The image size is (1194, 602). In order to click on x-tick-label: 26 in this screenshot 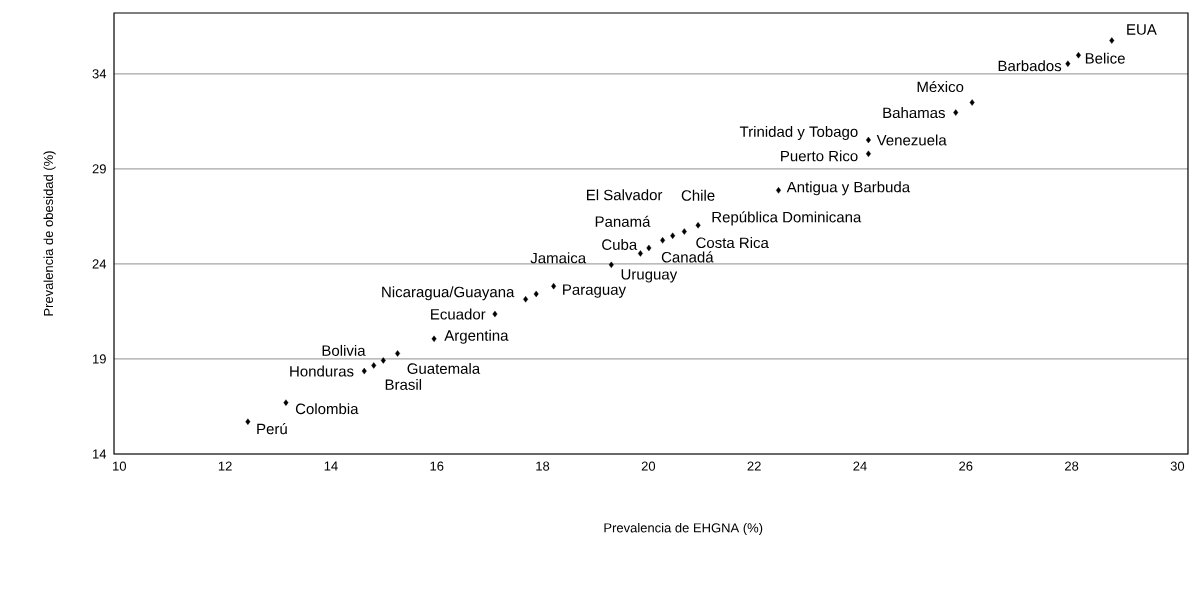, I will do `click(966, 466)`.